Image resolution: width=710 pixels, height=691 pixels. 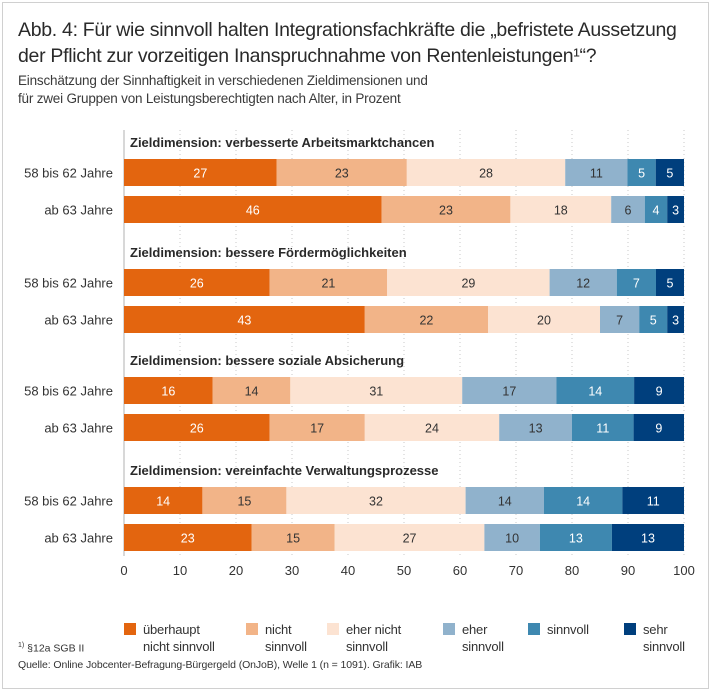 I want to click on legend-label: eher nicht sinnvoll, so click(x=374, y=638).